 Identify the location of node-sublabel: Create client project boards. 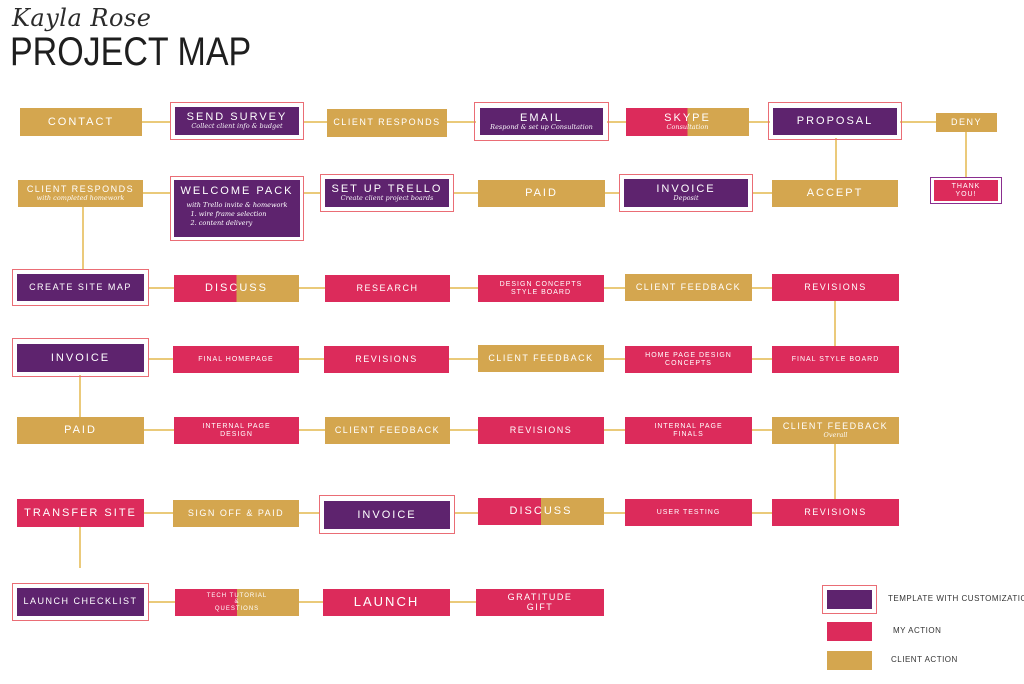
(387, 198).